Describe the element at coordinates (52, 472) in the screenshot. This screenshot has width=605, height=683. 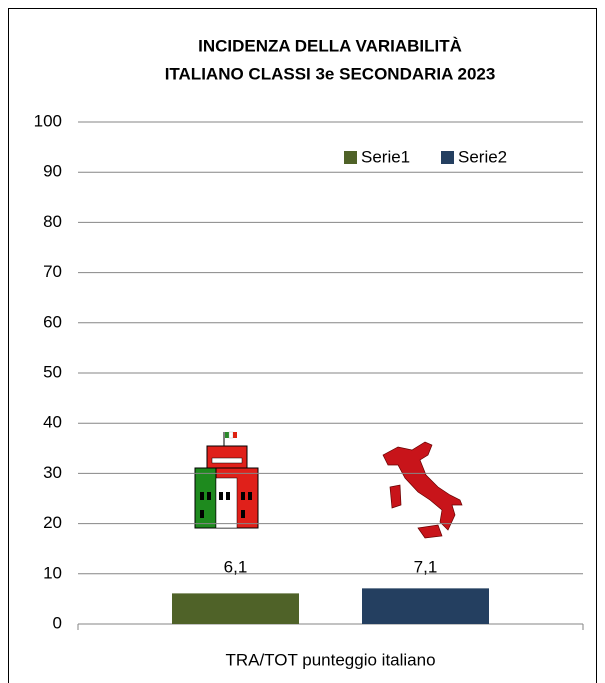
I see `y-tick-label: 30` at that location.